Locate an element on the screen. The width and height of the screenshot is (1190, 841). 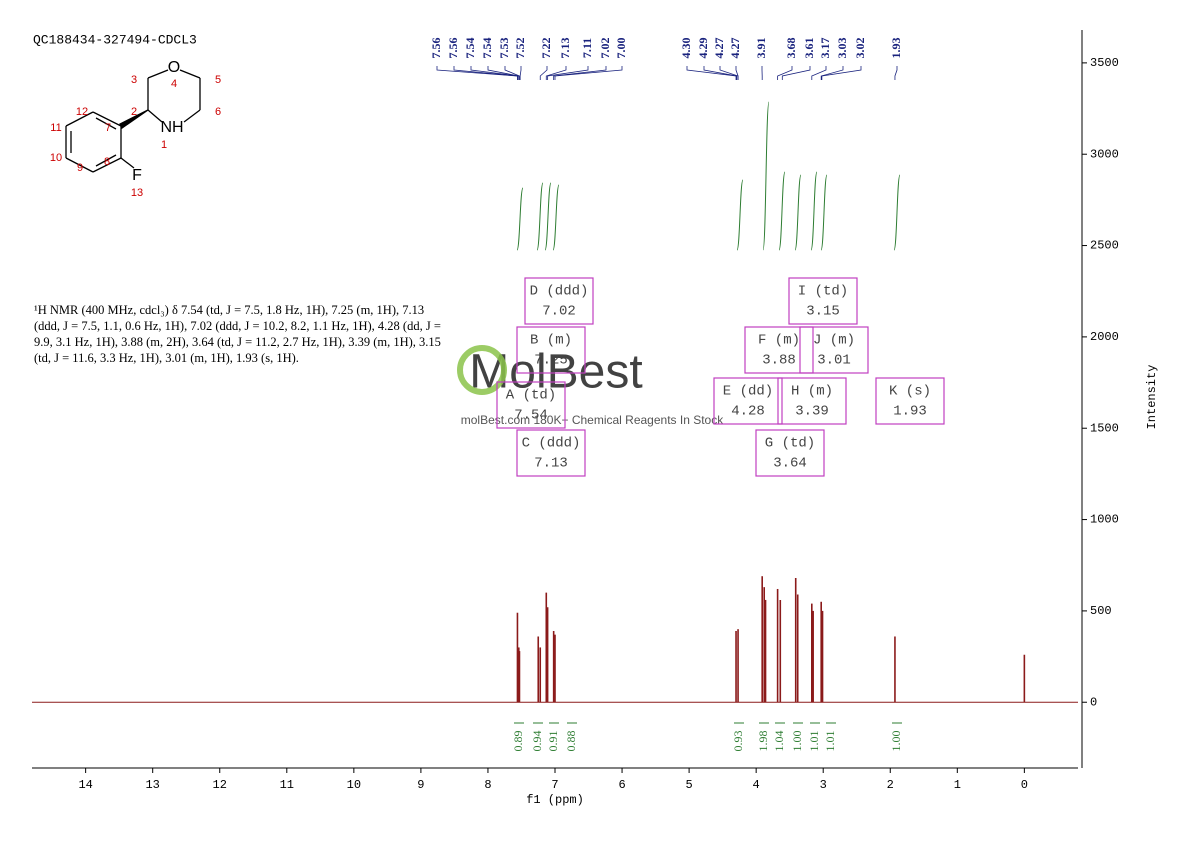
peak-label: 3.61 is located at coordinates (809, 48).